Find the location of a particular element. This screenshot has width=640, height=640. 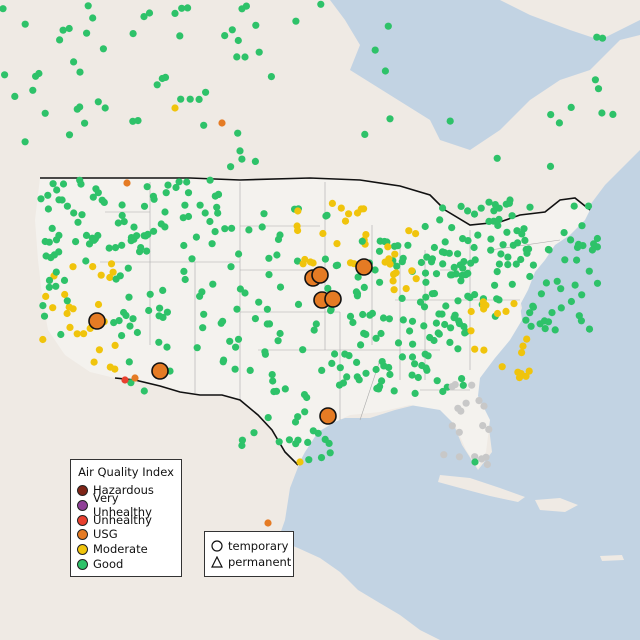

circle-icon is located at coordinates (217, 546).